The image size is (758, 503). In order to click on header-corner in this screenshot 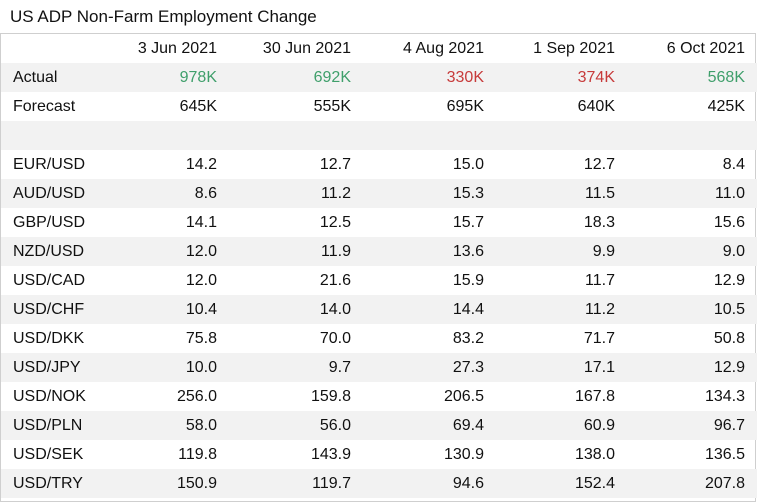, I will do `click(50, 48)`.